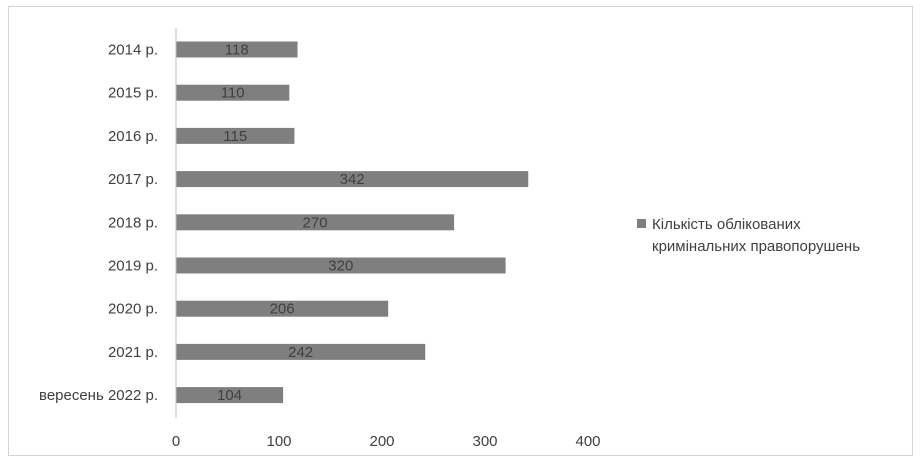 The height and width of the screenshot is (462, 921). I want to click on x-tick-labels-group: 0 100 200 300 400, so click(386, 441).